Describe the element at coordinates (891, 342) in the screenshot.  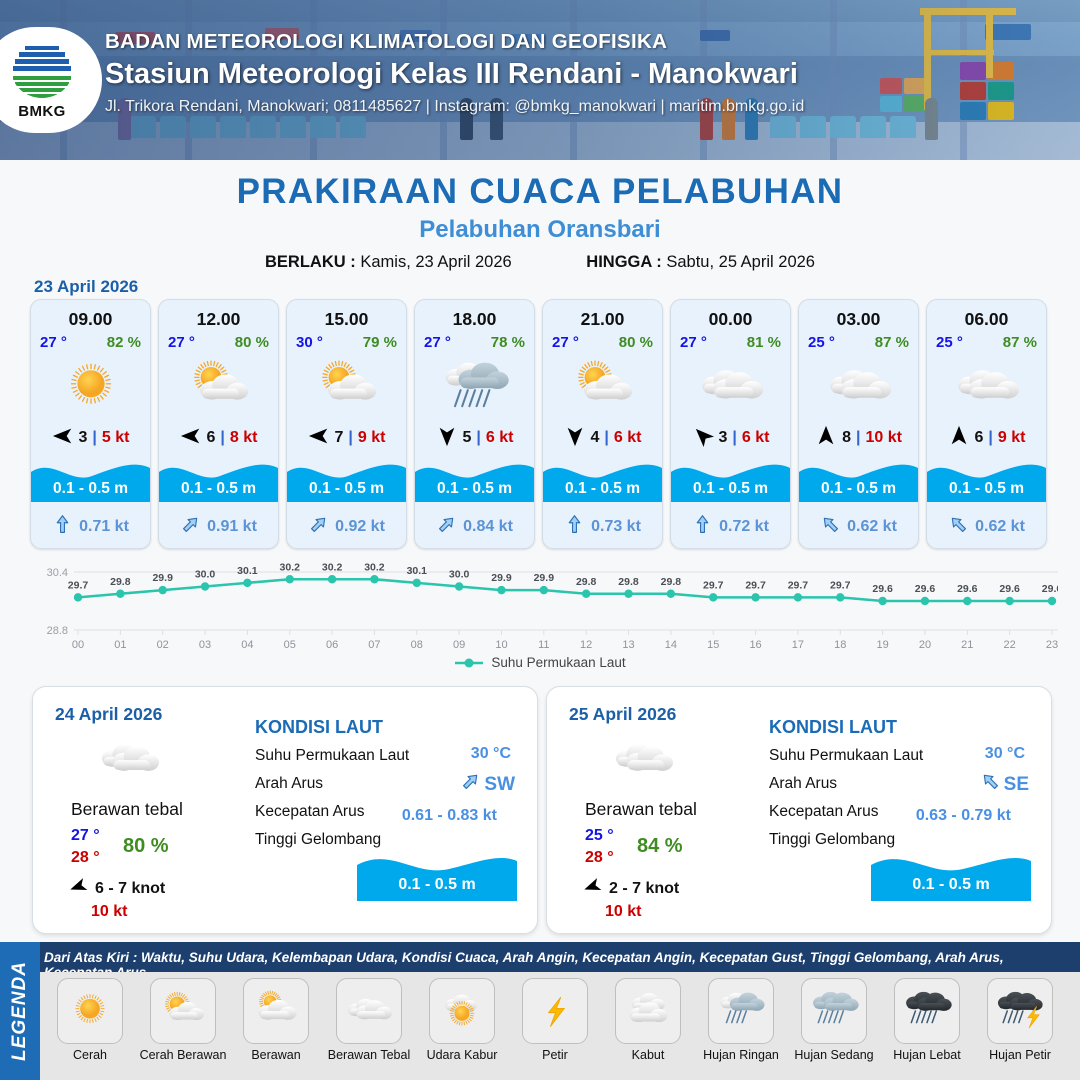
I see `card-humidity: 87 %` at that location.